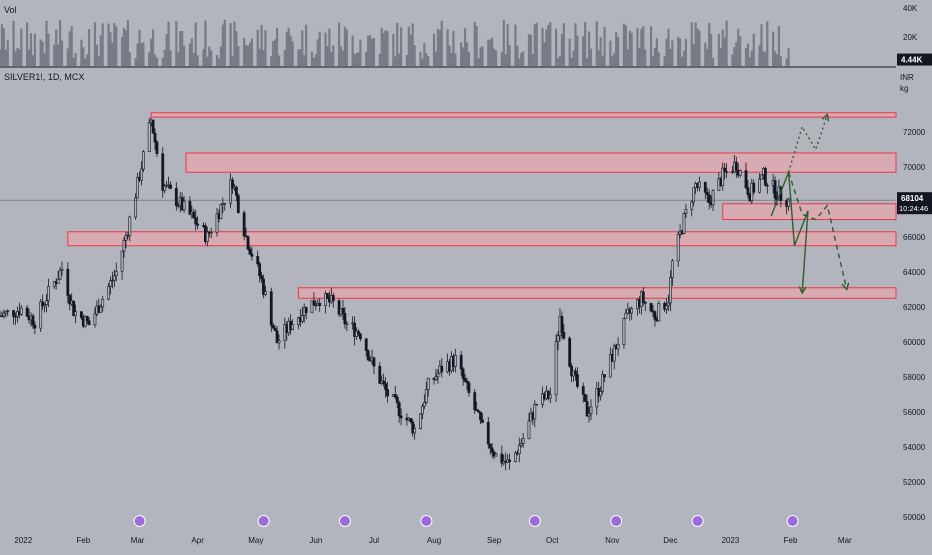  I want to click on vol-tick-label: 20K, so click(910, 37).